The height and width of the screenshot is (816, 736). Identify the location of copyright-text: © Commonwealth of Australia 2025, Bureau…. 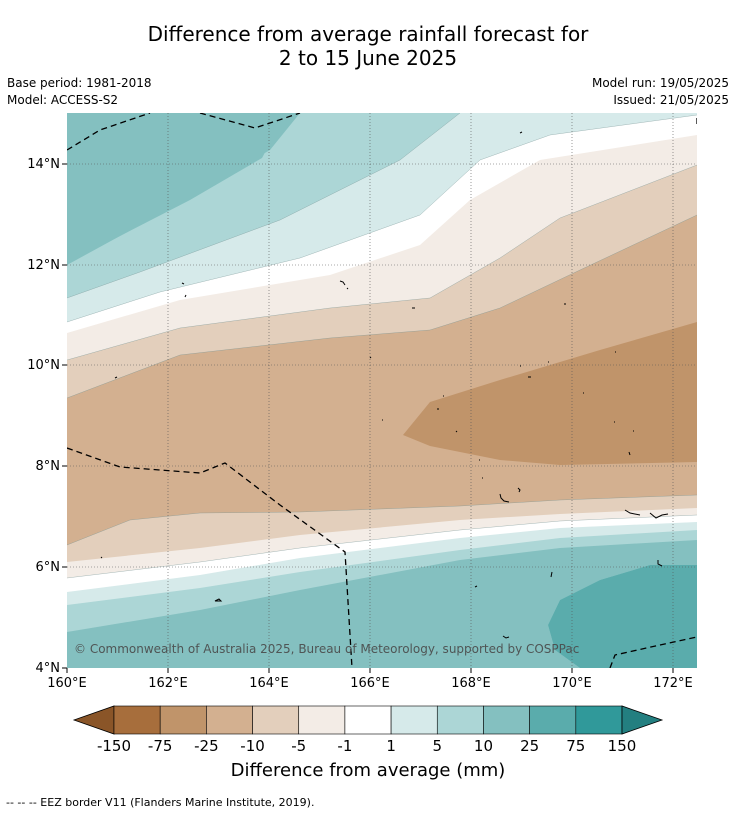
(326, 649).